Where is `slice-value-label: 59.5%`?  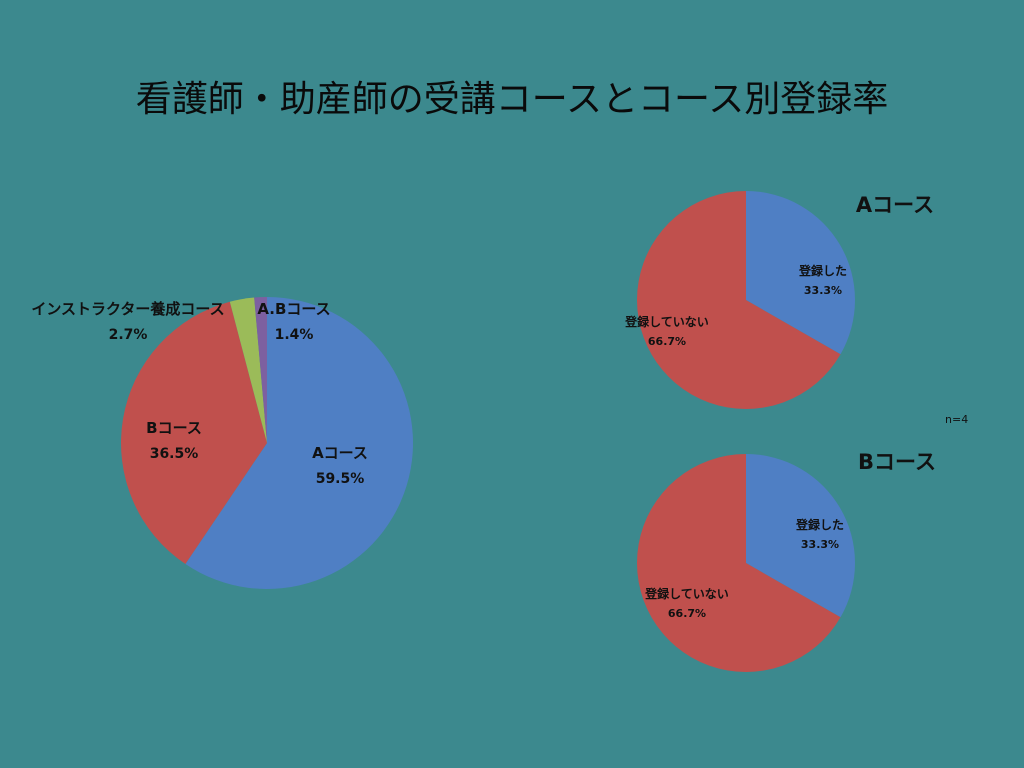 slice-value-label: 59.5% is located at coordinates (340, 479).